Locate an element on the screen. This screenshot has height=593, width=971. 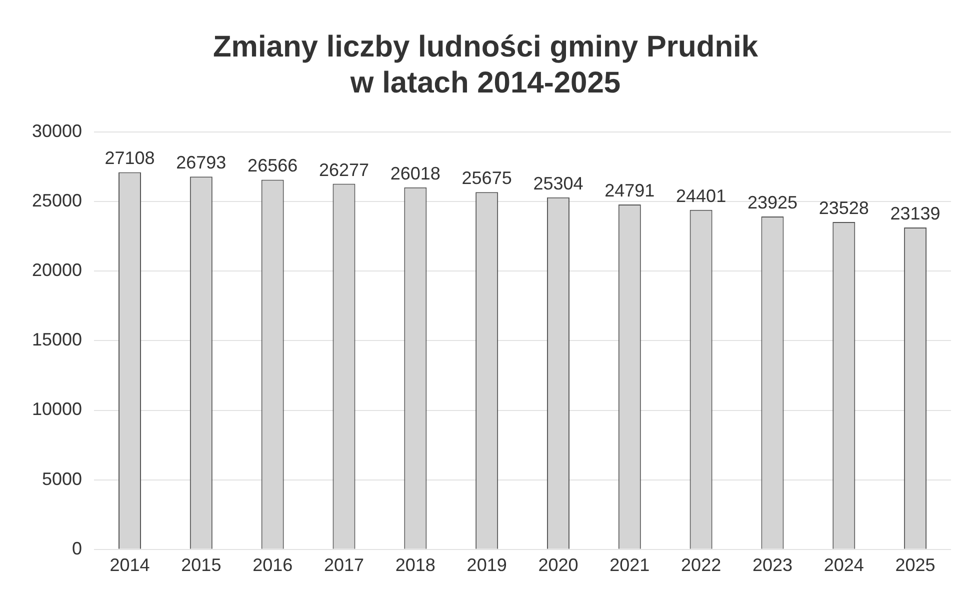
data-label: 25304 is located at coordinates (558, 183).